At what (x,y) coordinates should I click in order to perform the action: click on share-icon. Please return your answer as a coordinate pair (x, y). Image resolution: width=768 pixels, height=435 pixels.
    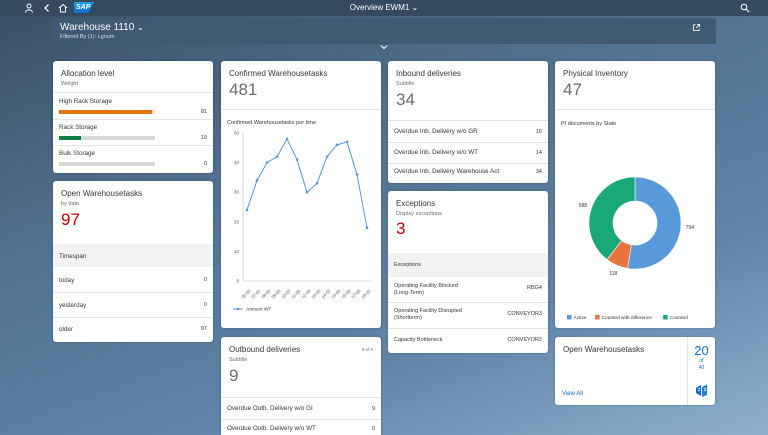
    Looking at the image, I should click on (696, 27).